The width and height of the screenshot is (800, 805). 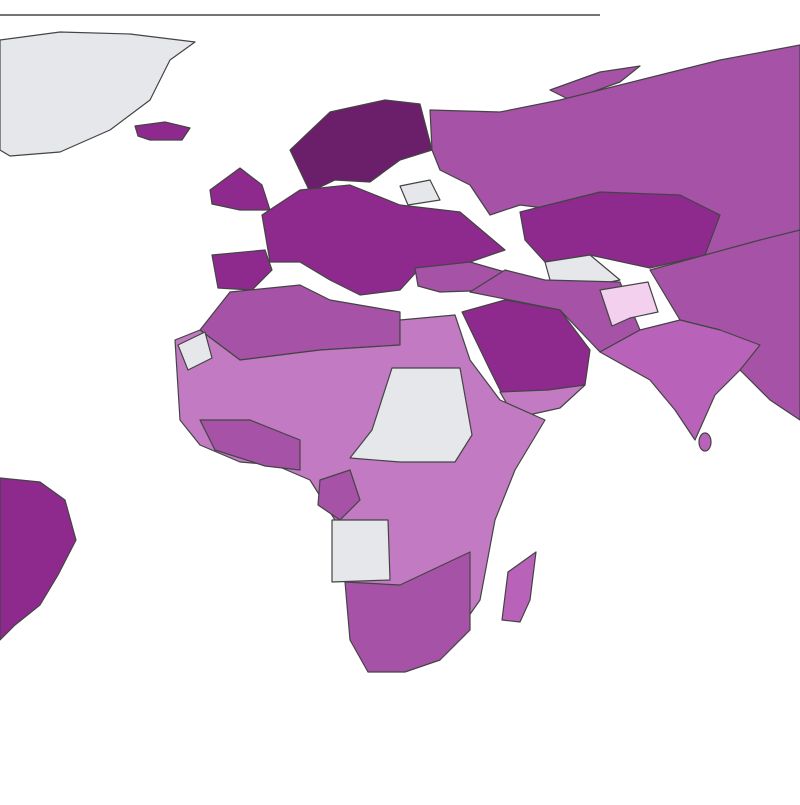 What do you see at coordinates (361, 551) in the screenshot?
I see `angola` at bounding box center [361, 551].